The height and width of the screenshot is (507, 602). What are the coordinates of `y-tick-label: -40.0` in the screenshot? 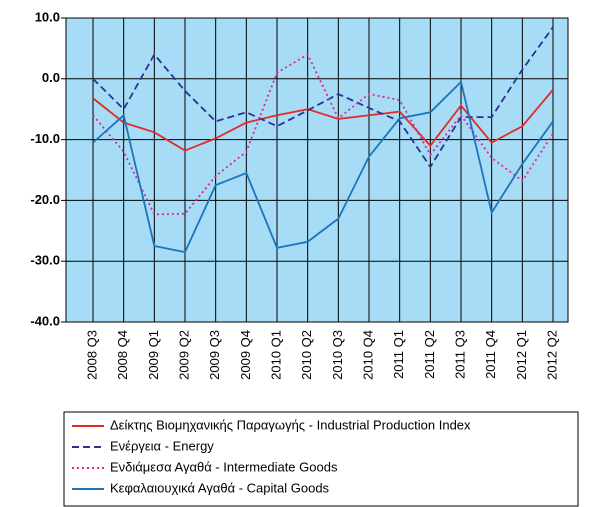 It's located at (45, 320).